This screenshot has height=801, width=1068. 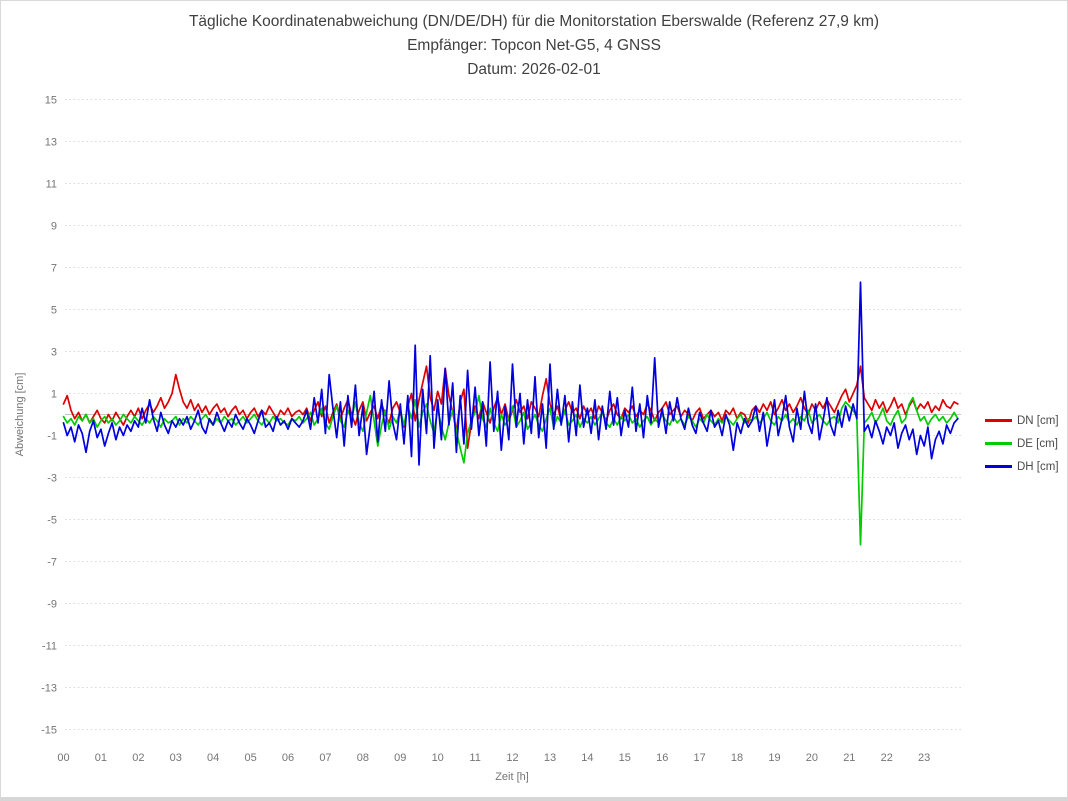 I want to click on x-tick-label: 11, so click(x=474, y=758).